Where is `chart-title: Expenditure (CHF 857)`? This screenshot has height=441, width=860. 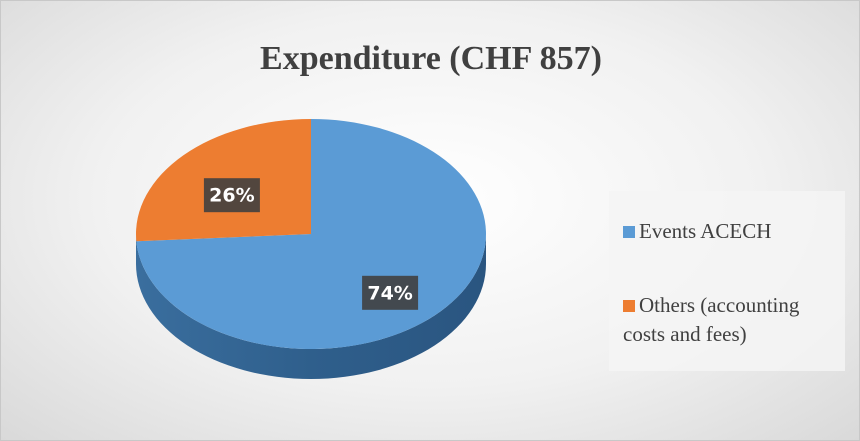
chart-title: Expenditure (CHF 857) is located at coordinates (431, 58).